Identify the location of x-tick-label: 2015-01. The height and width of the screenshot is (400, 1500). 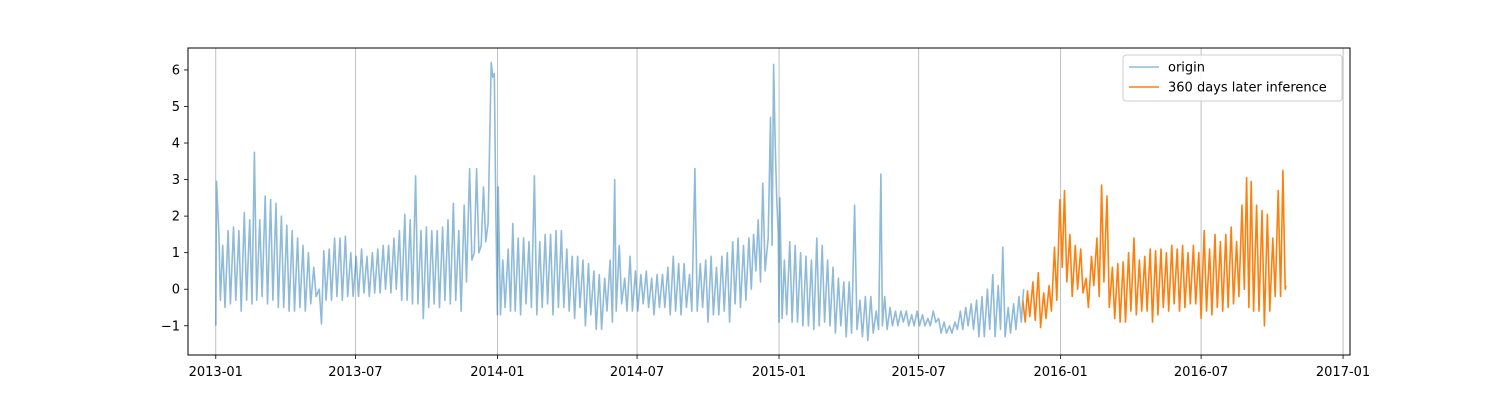
(779, 372).